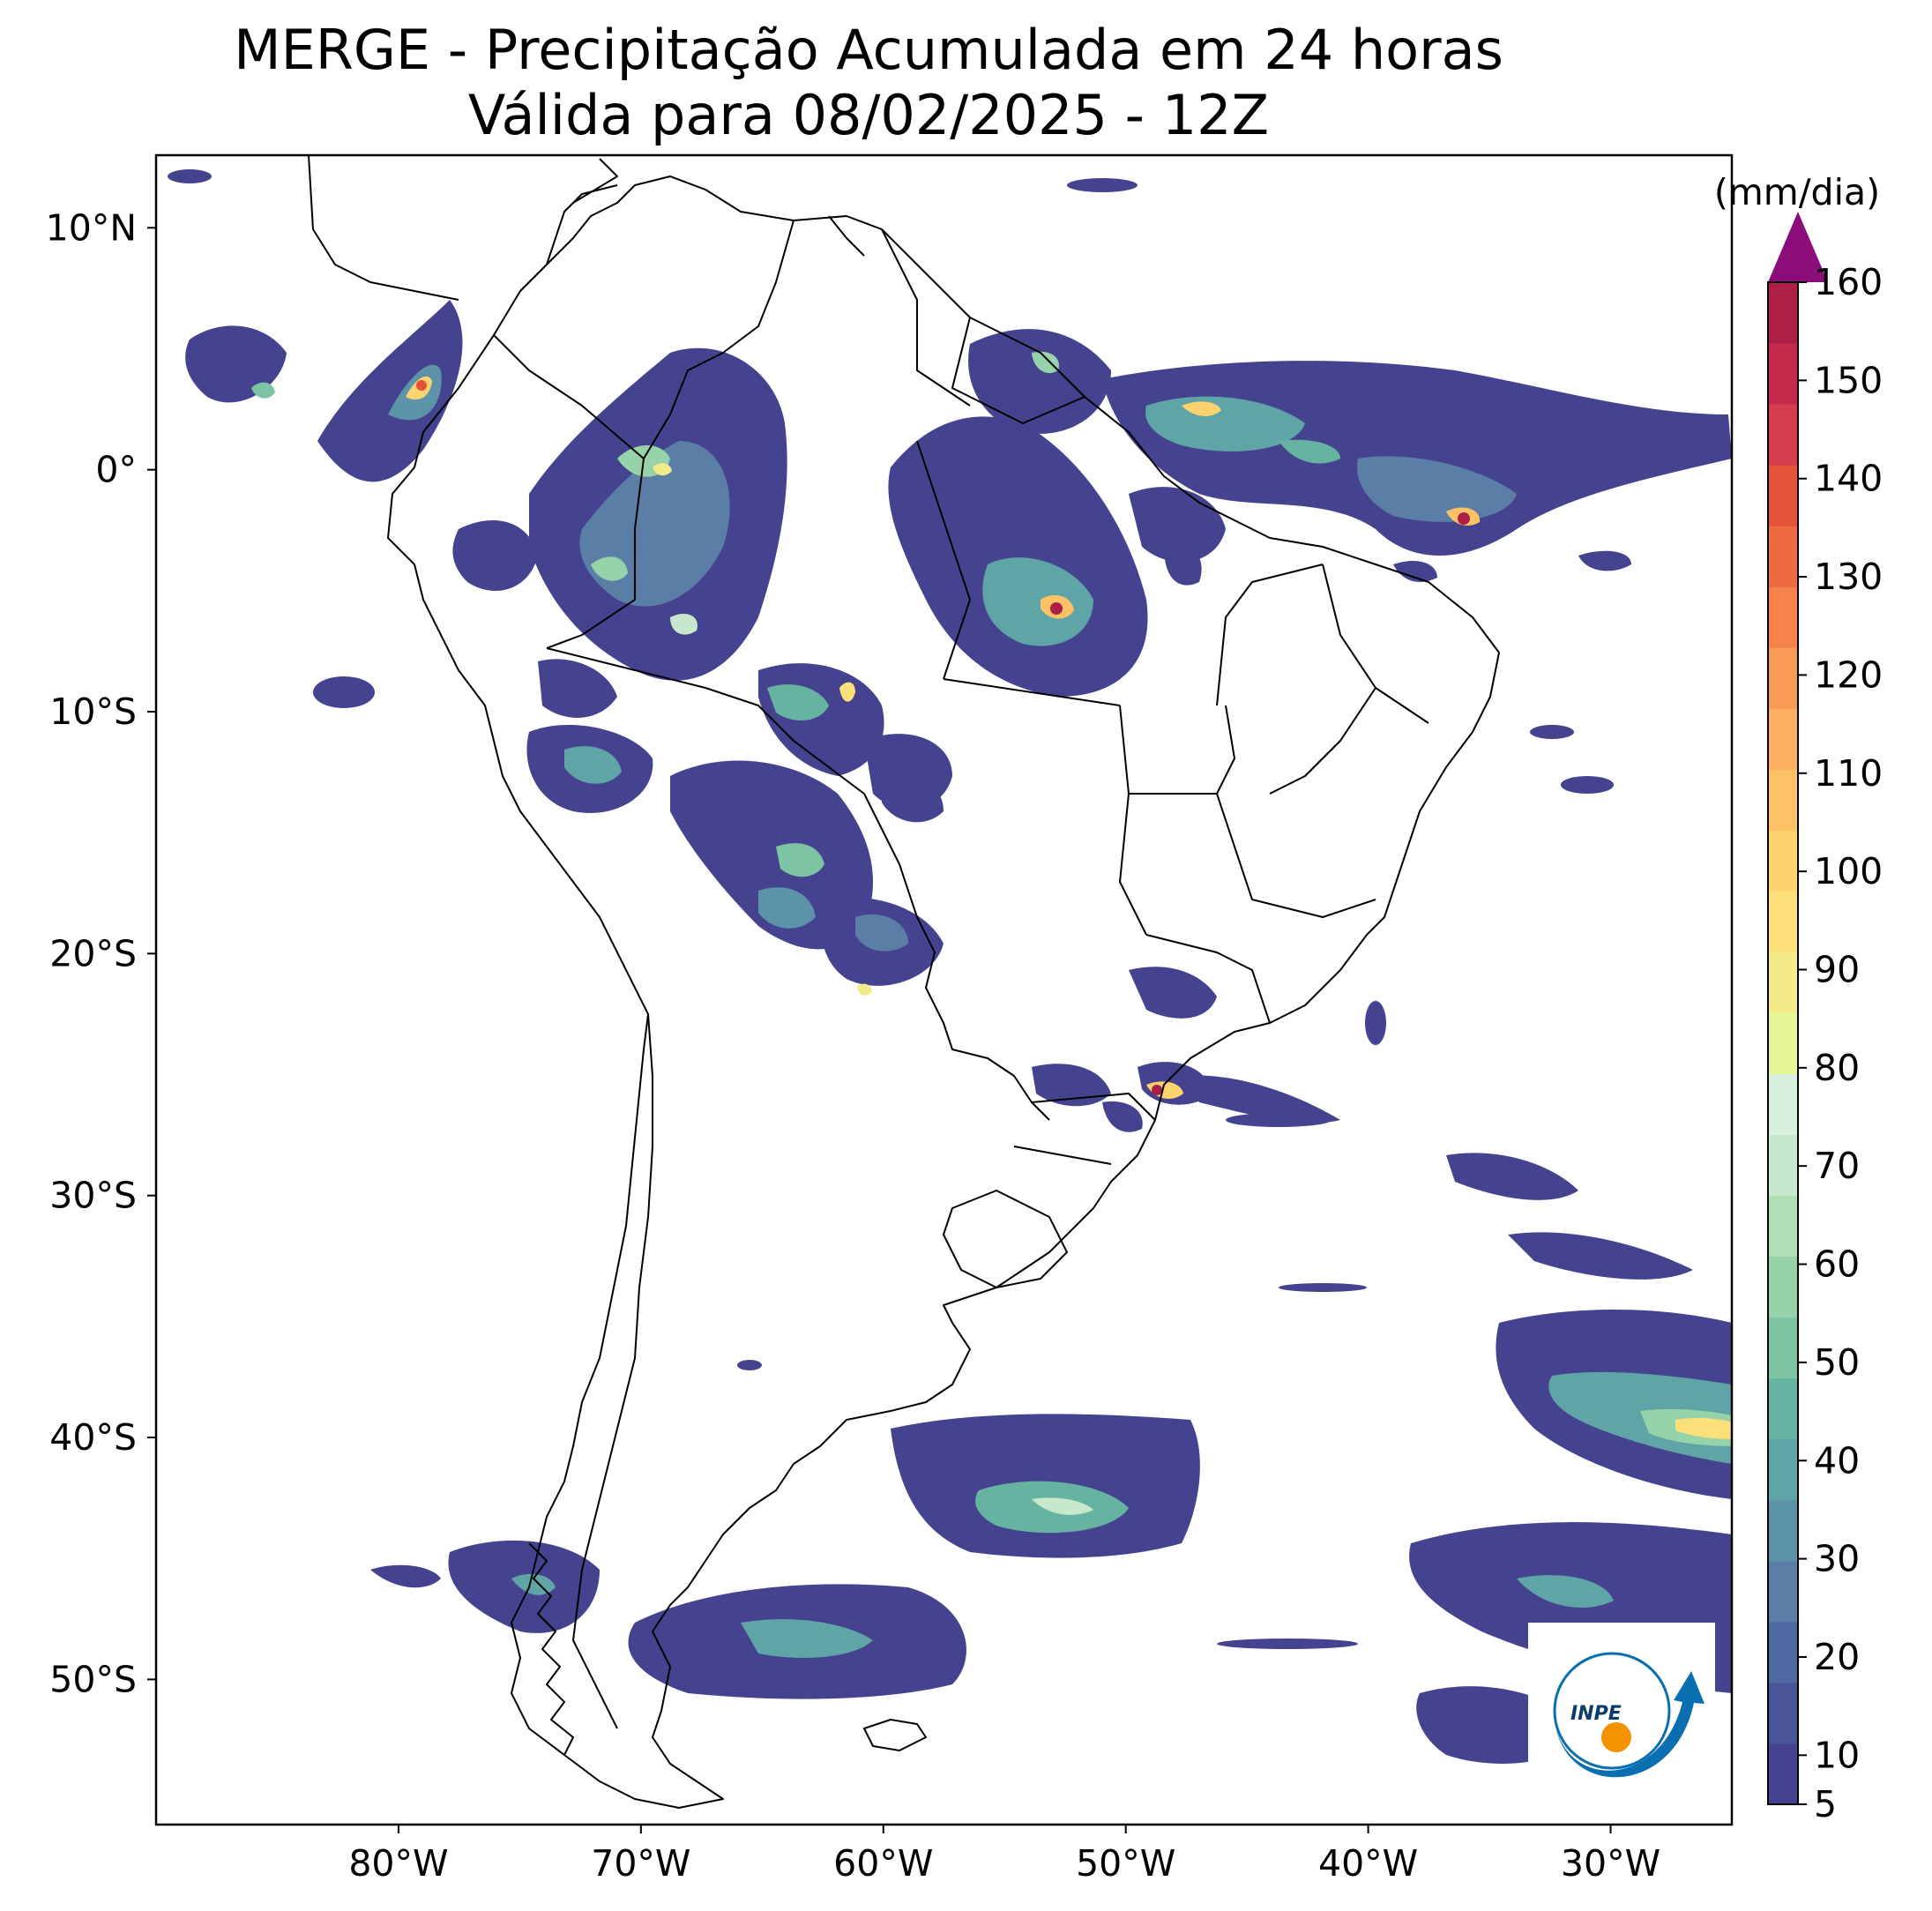 The image size is (1932, 1911). Describe the element at coordinates (640, 1864) in the screenshot. I see `longitude-tick-label: 70°W` at that location.